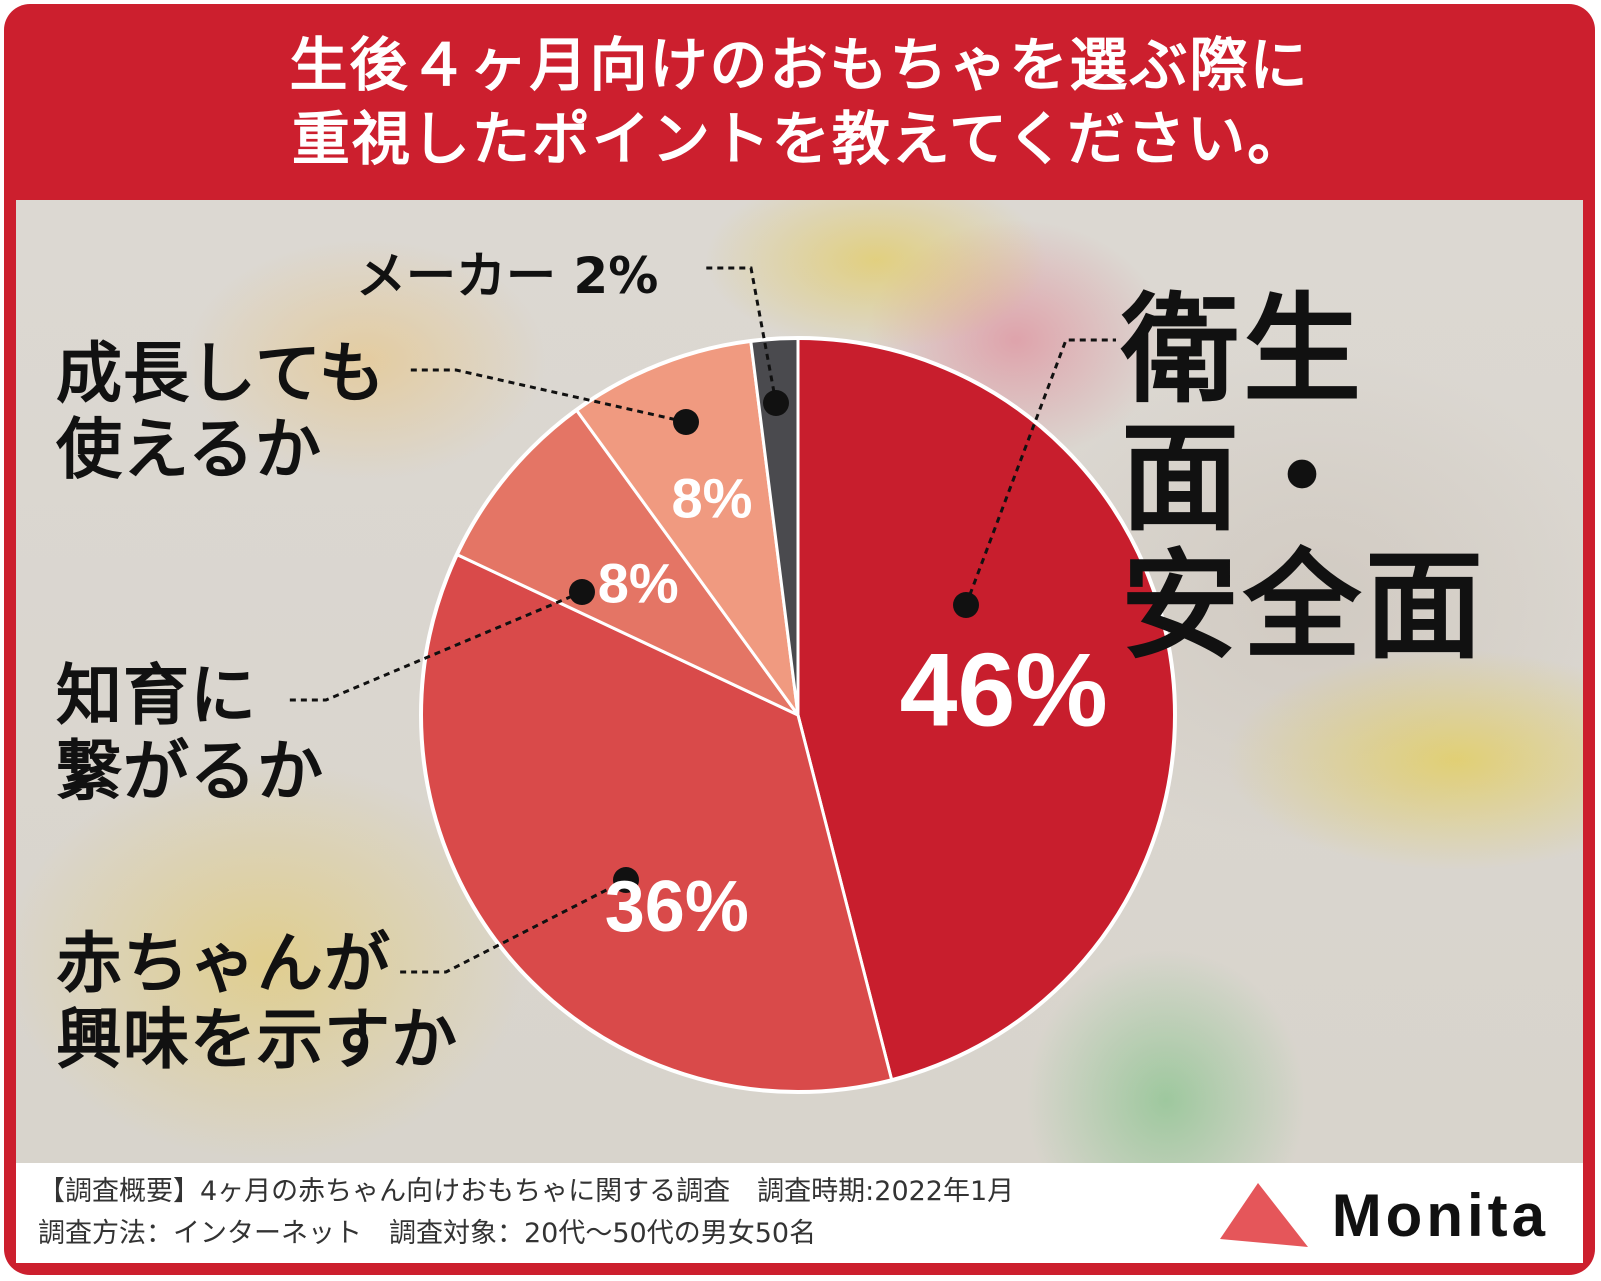 Image resolution: width=1601 pixels, height=1281 pixels. What do you see at coordinates (677, 907) in the screenshot?
I see `slice-value-label-1: 36%` at bounding box center [677, 907].